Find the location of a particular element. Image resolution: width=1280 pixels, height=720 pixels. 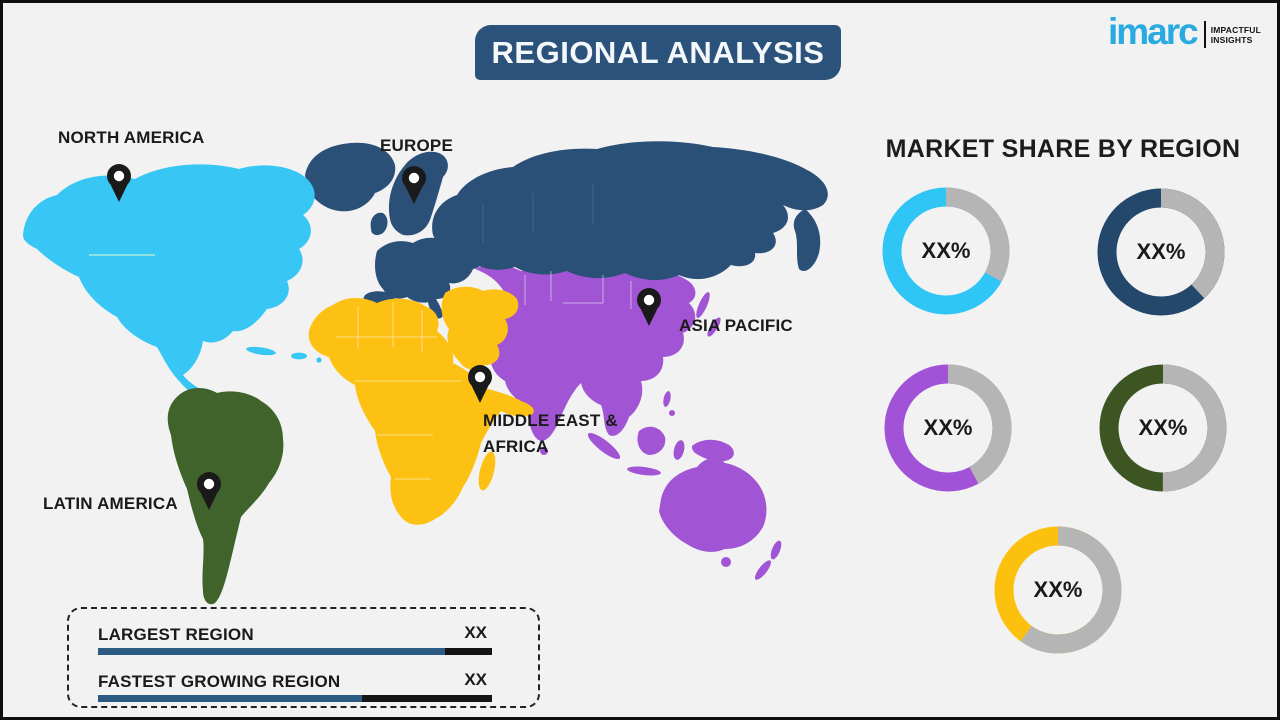

largest-region-value: XX is located at coordinates (475, 632).